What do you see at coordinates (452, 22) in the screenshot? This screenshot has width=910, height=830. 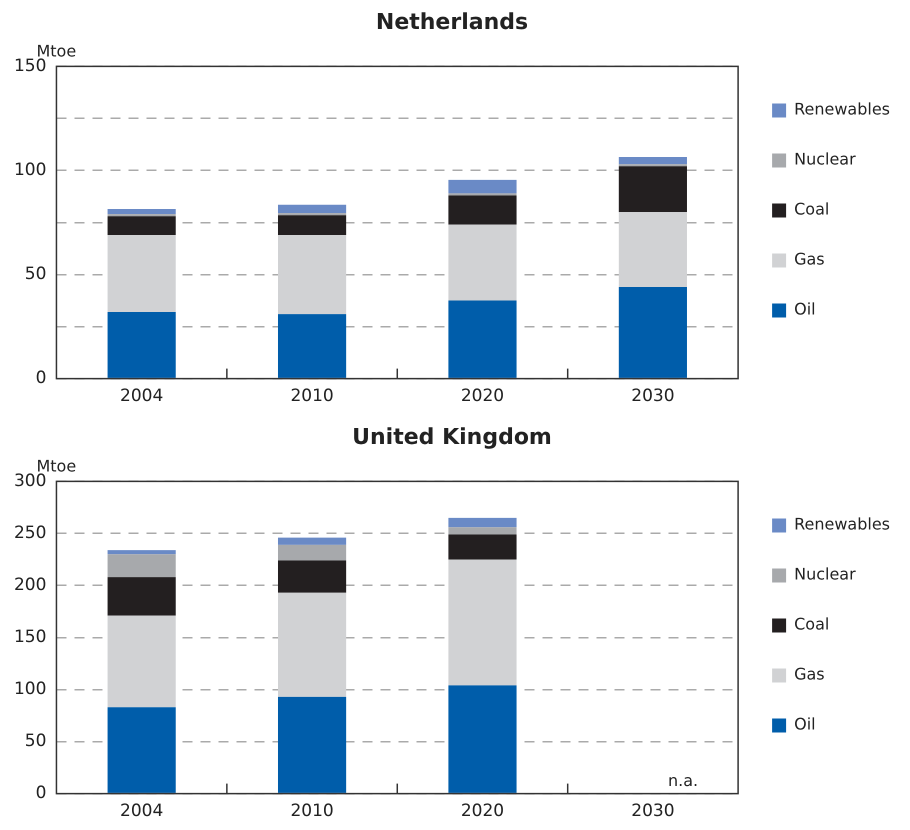 I see `chart-title: Netherlands` at bounding box center [452, 22].